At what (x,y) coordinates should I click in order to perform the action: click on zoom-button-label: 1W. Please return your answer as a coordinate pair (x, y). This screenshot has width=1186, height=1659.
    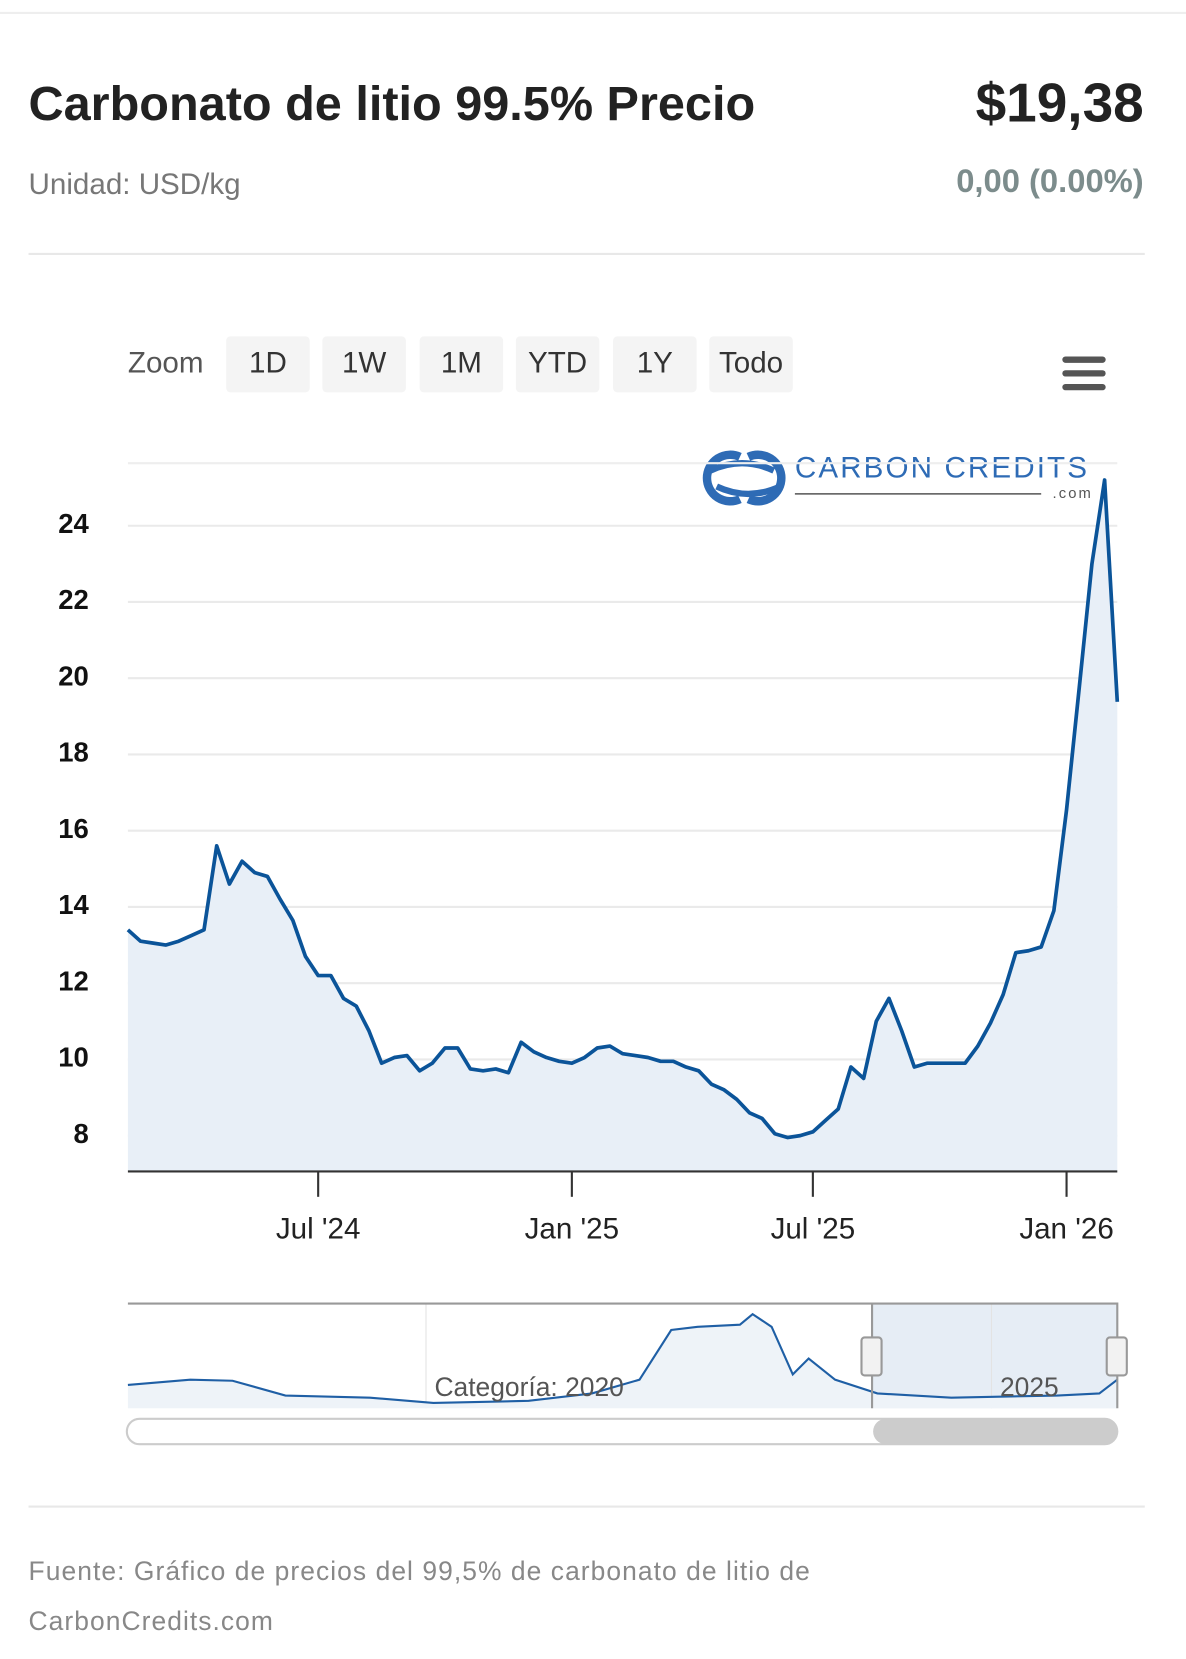
    Looking at the image, I should click on (364, 363).